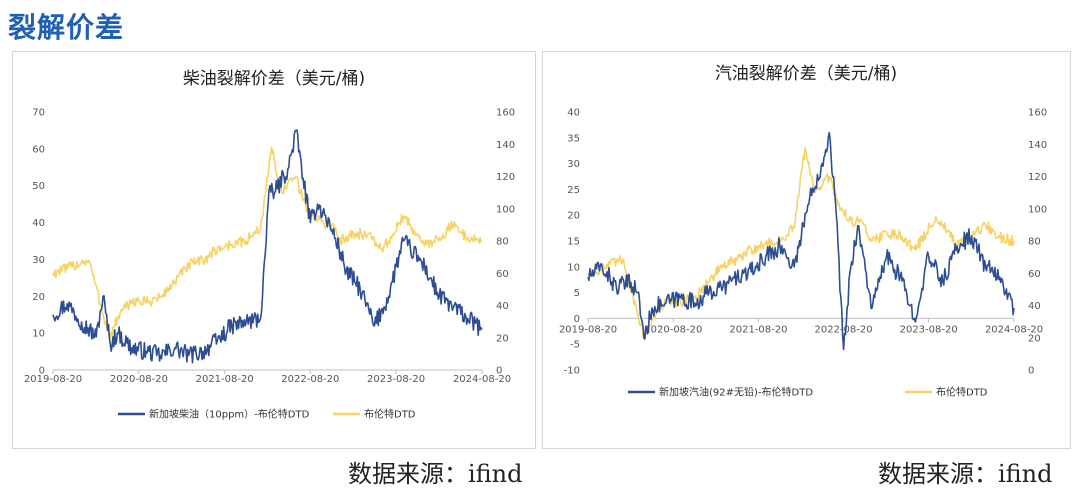 This screenshot has height=493, width=1080. Describe the element at coordinates (577, 293) in the screenshot. I see `y-left-tick-label: 5` at that location.